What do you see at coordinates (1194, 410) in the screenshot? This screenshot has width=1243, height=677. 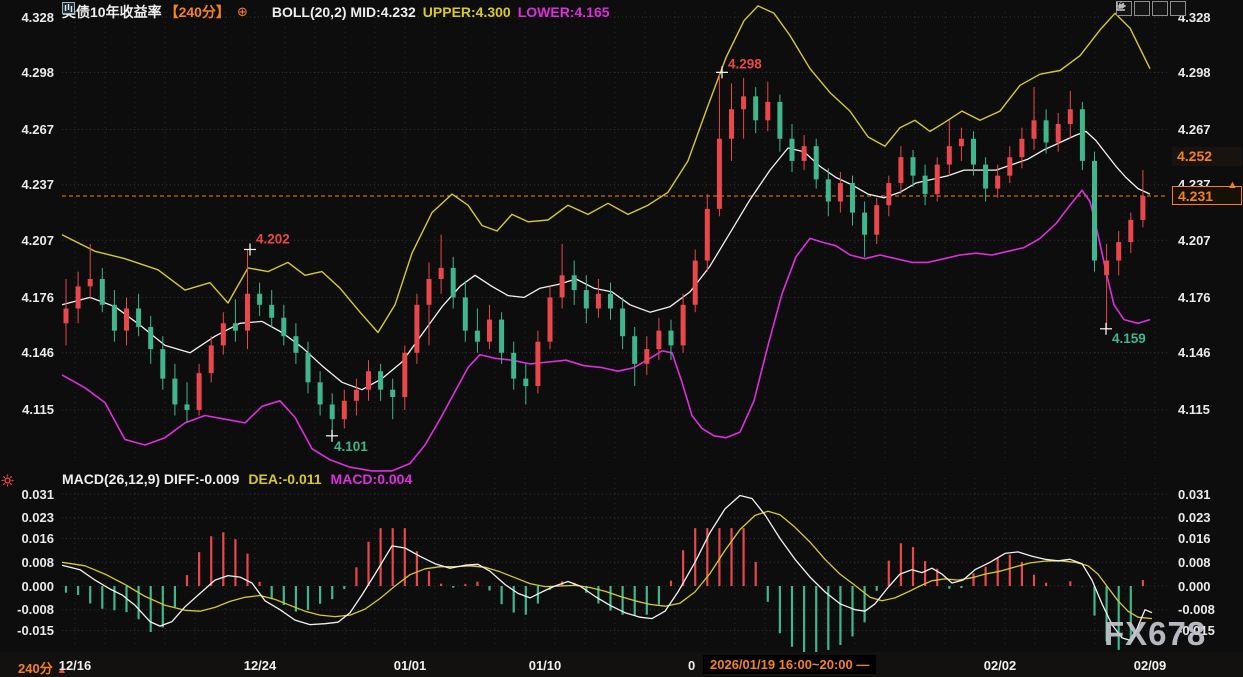 I see `price-tick-right: 4.115` at bounding box center [1194, 410].